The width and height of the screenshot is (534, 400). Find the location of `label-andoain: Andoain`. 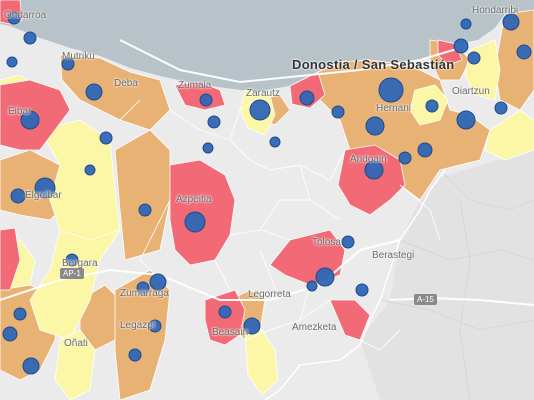

label-andoain: Andoain is located at coordinates (368, 159).